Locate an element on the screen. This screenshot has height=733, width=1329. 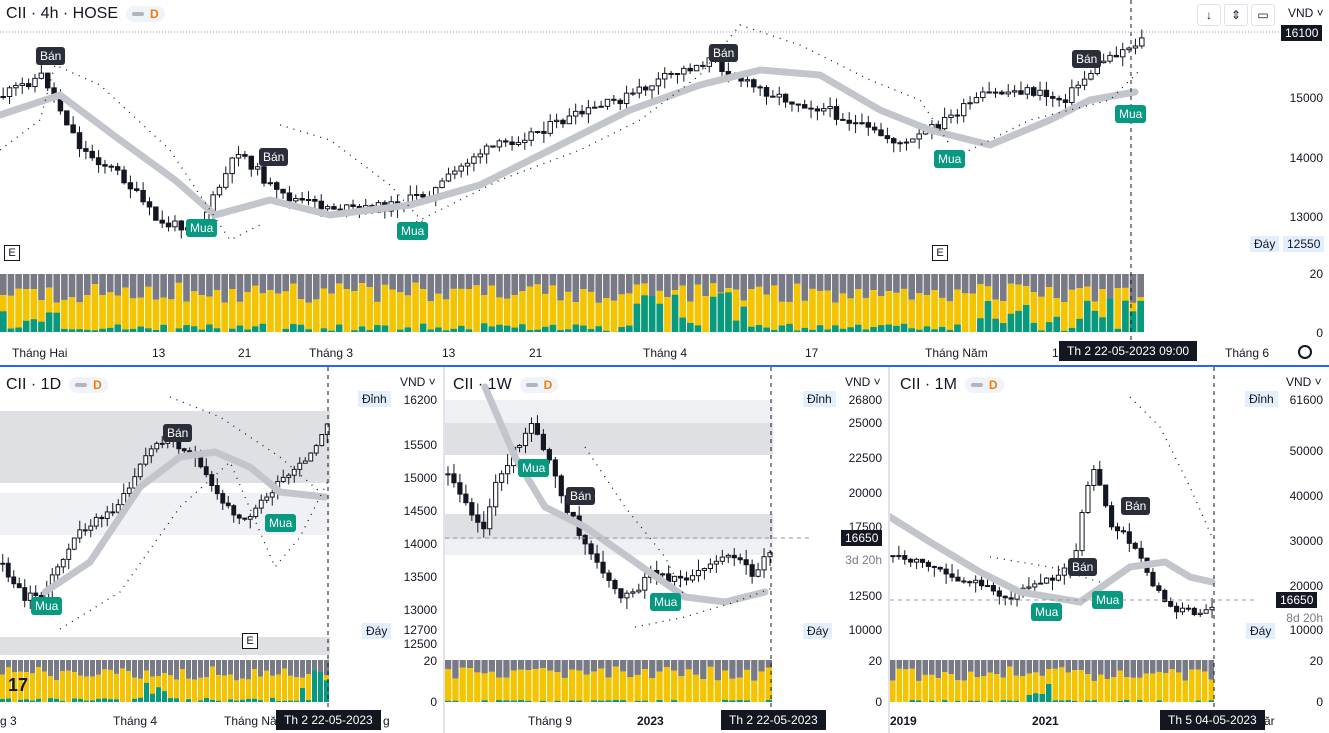
price-tick: 13000 is located at coordinates (420, 610).